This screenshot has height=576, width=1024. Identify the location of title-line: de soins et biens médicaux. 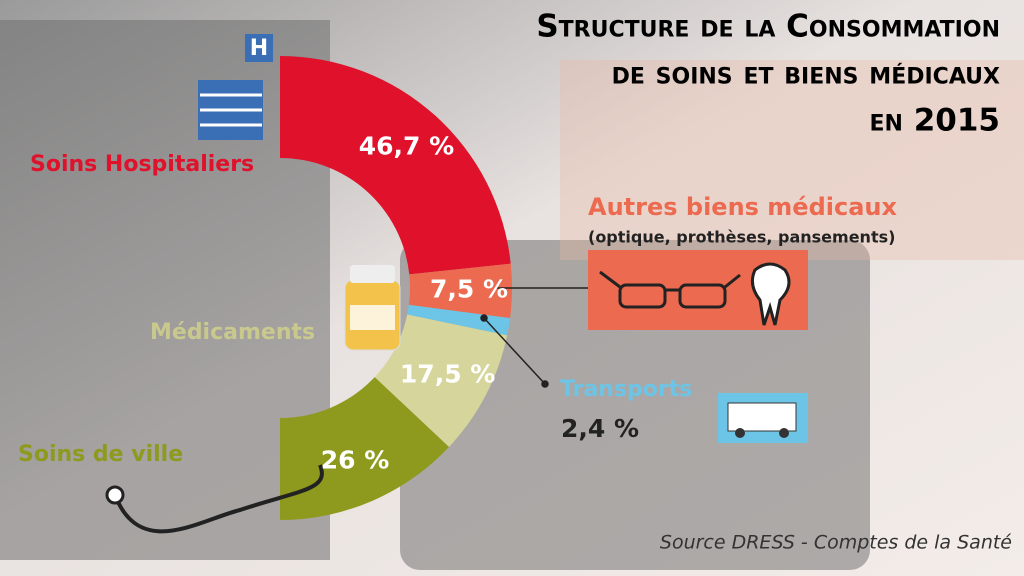
(806, 74).